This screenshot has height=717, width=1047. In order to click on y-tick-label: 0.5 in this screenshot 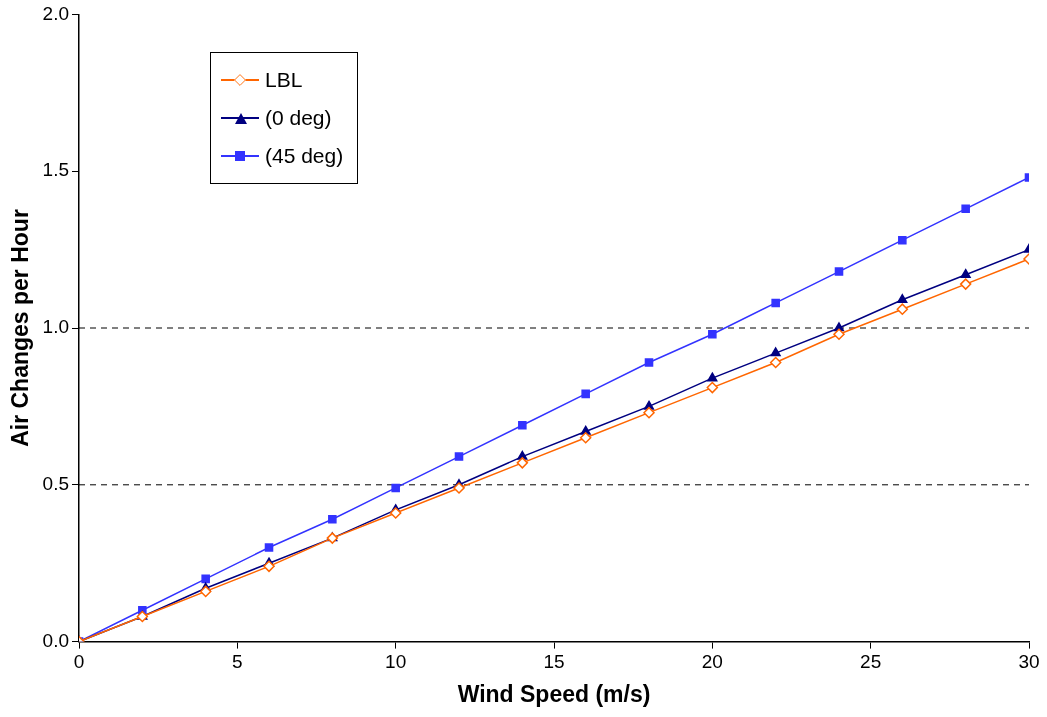, I will do `click(56, 484)`.